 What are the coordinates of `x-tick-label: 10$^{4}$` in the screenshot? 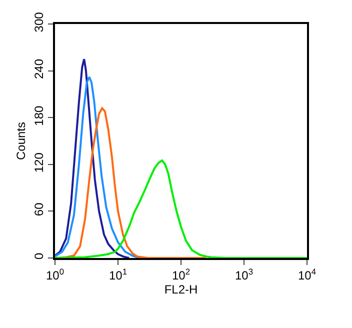 It's located at (307, 274).